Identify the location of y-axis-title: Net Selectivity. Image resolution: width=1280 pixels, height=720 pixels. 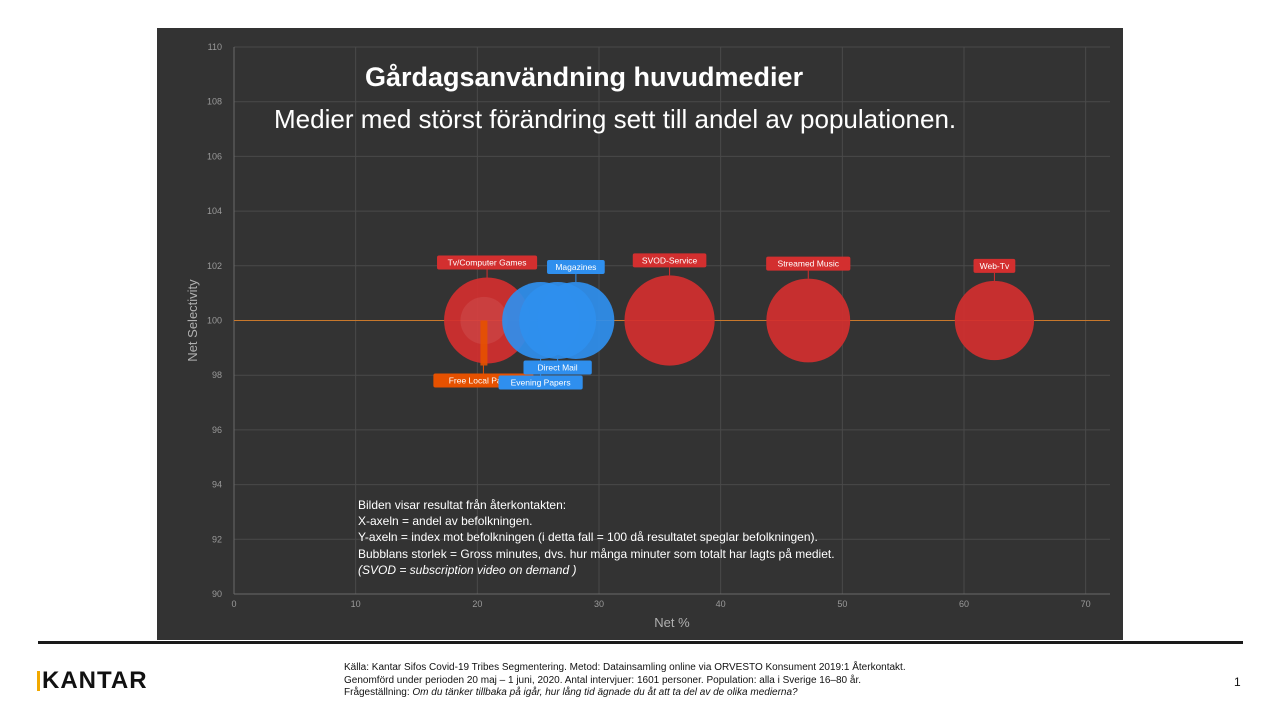
(192, 320).